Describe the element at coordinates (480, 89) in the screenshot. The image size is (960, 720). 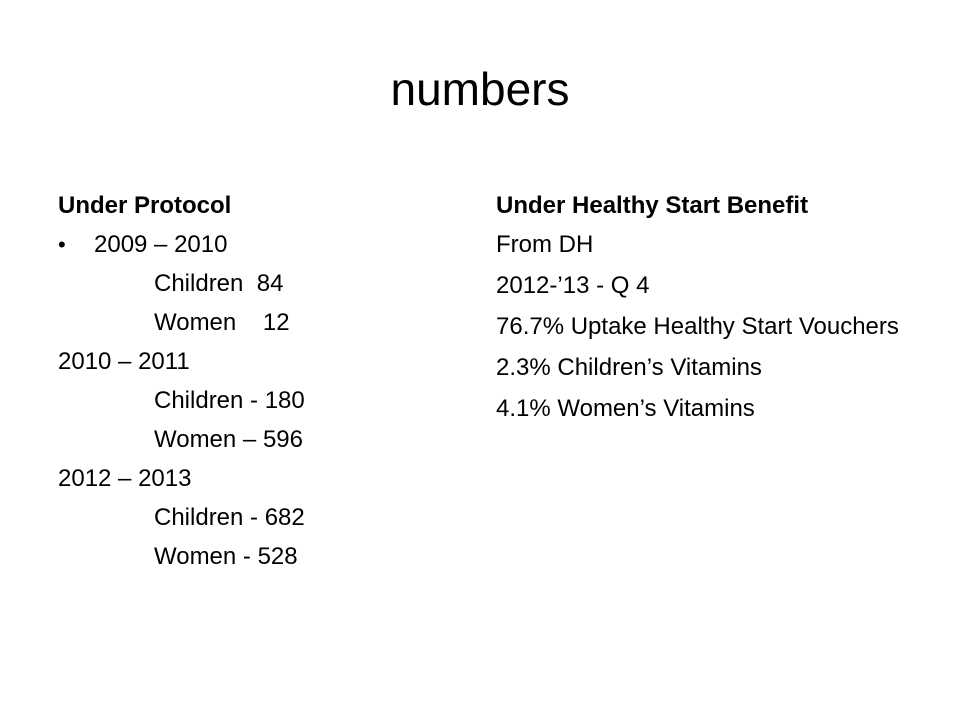
I see `slide-title: numbers` at that location.